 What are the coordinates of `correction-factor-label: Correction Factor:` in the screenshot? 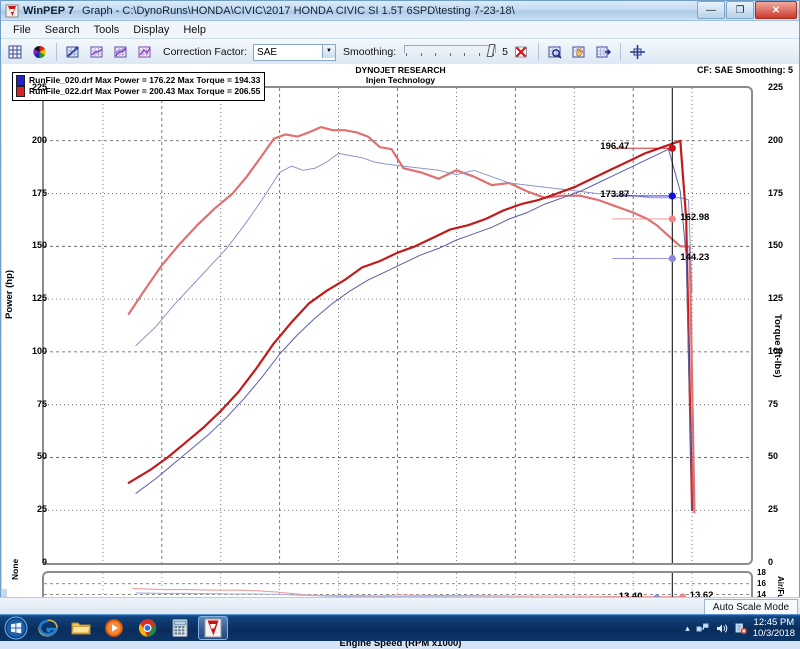 It's located at (205, 52).